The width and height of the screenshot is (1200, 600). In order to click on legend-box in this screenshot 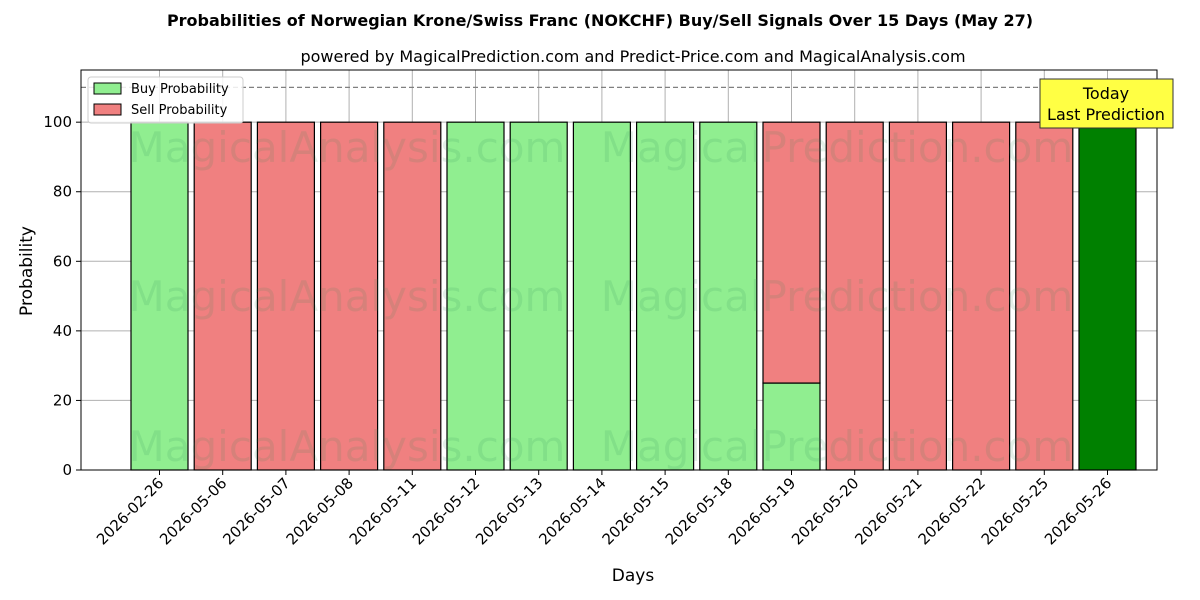, I will do `click(165, 100)`.